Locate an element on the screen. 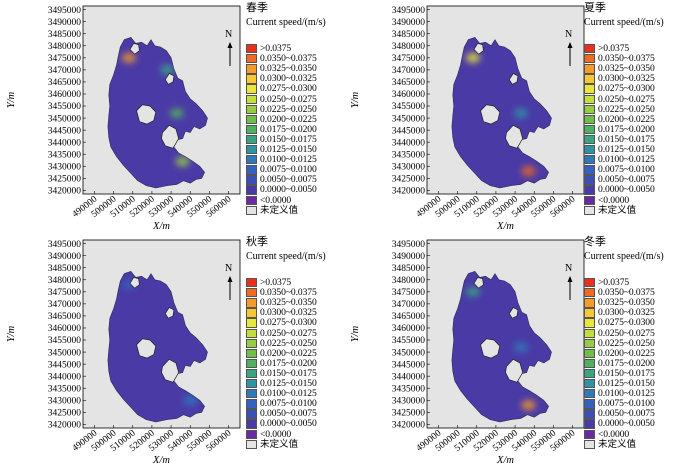  y-tick-label: 3450000 is located at coordinates (65, 119).